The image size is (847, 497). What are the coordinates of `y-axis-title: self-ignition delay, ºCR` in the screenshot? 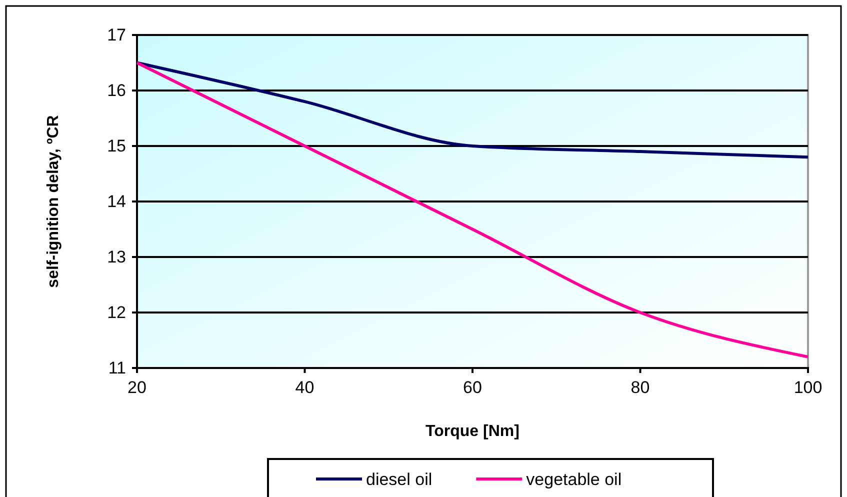 It's located at (53, 201).